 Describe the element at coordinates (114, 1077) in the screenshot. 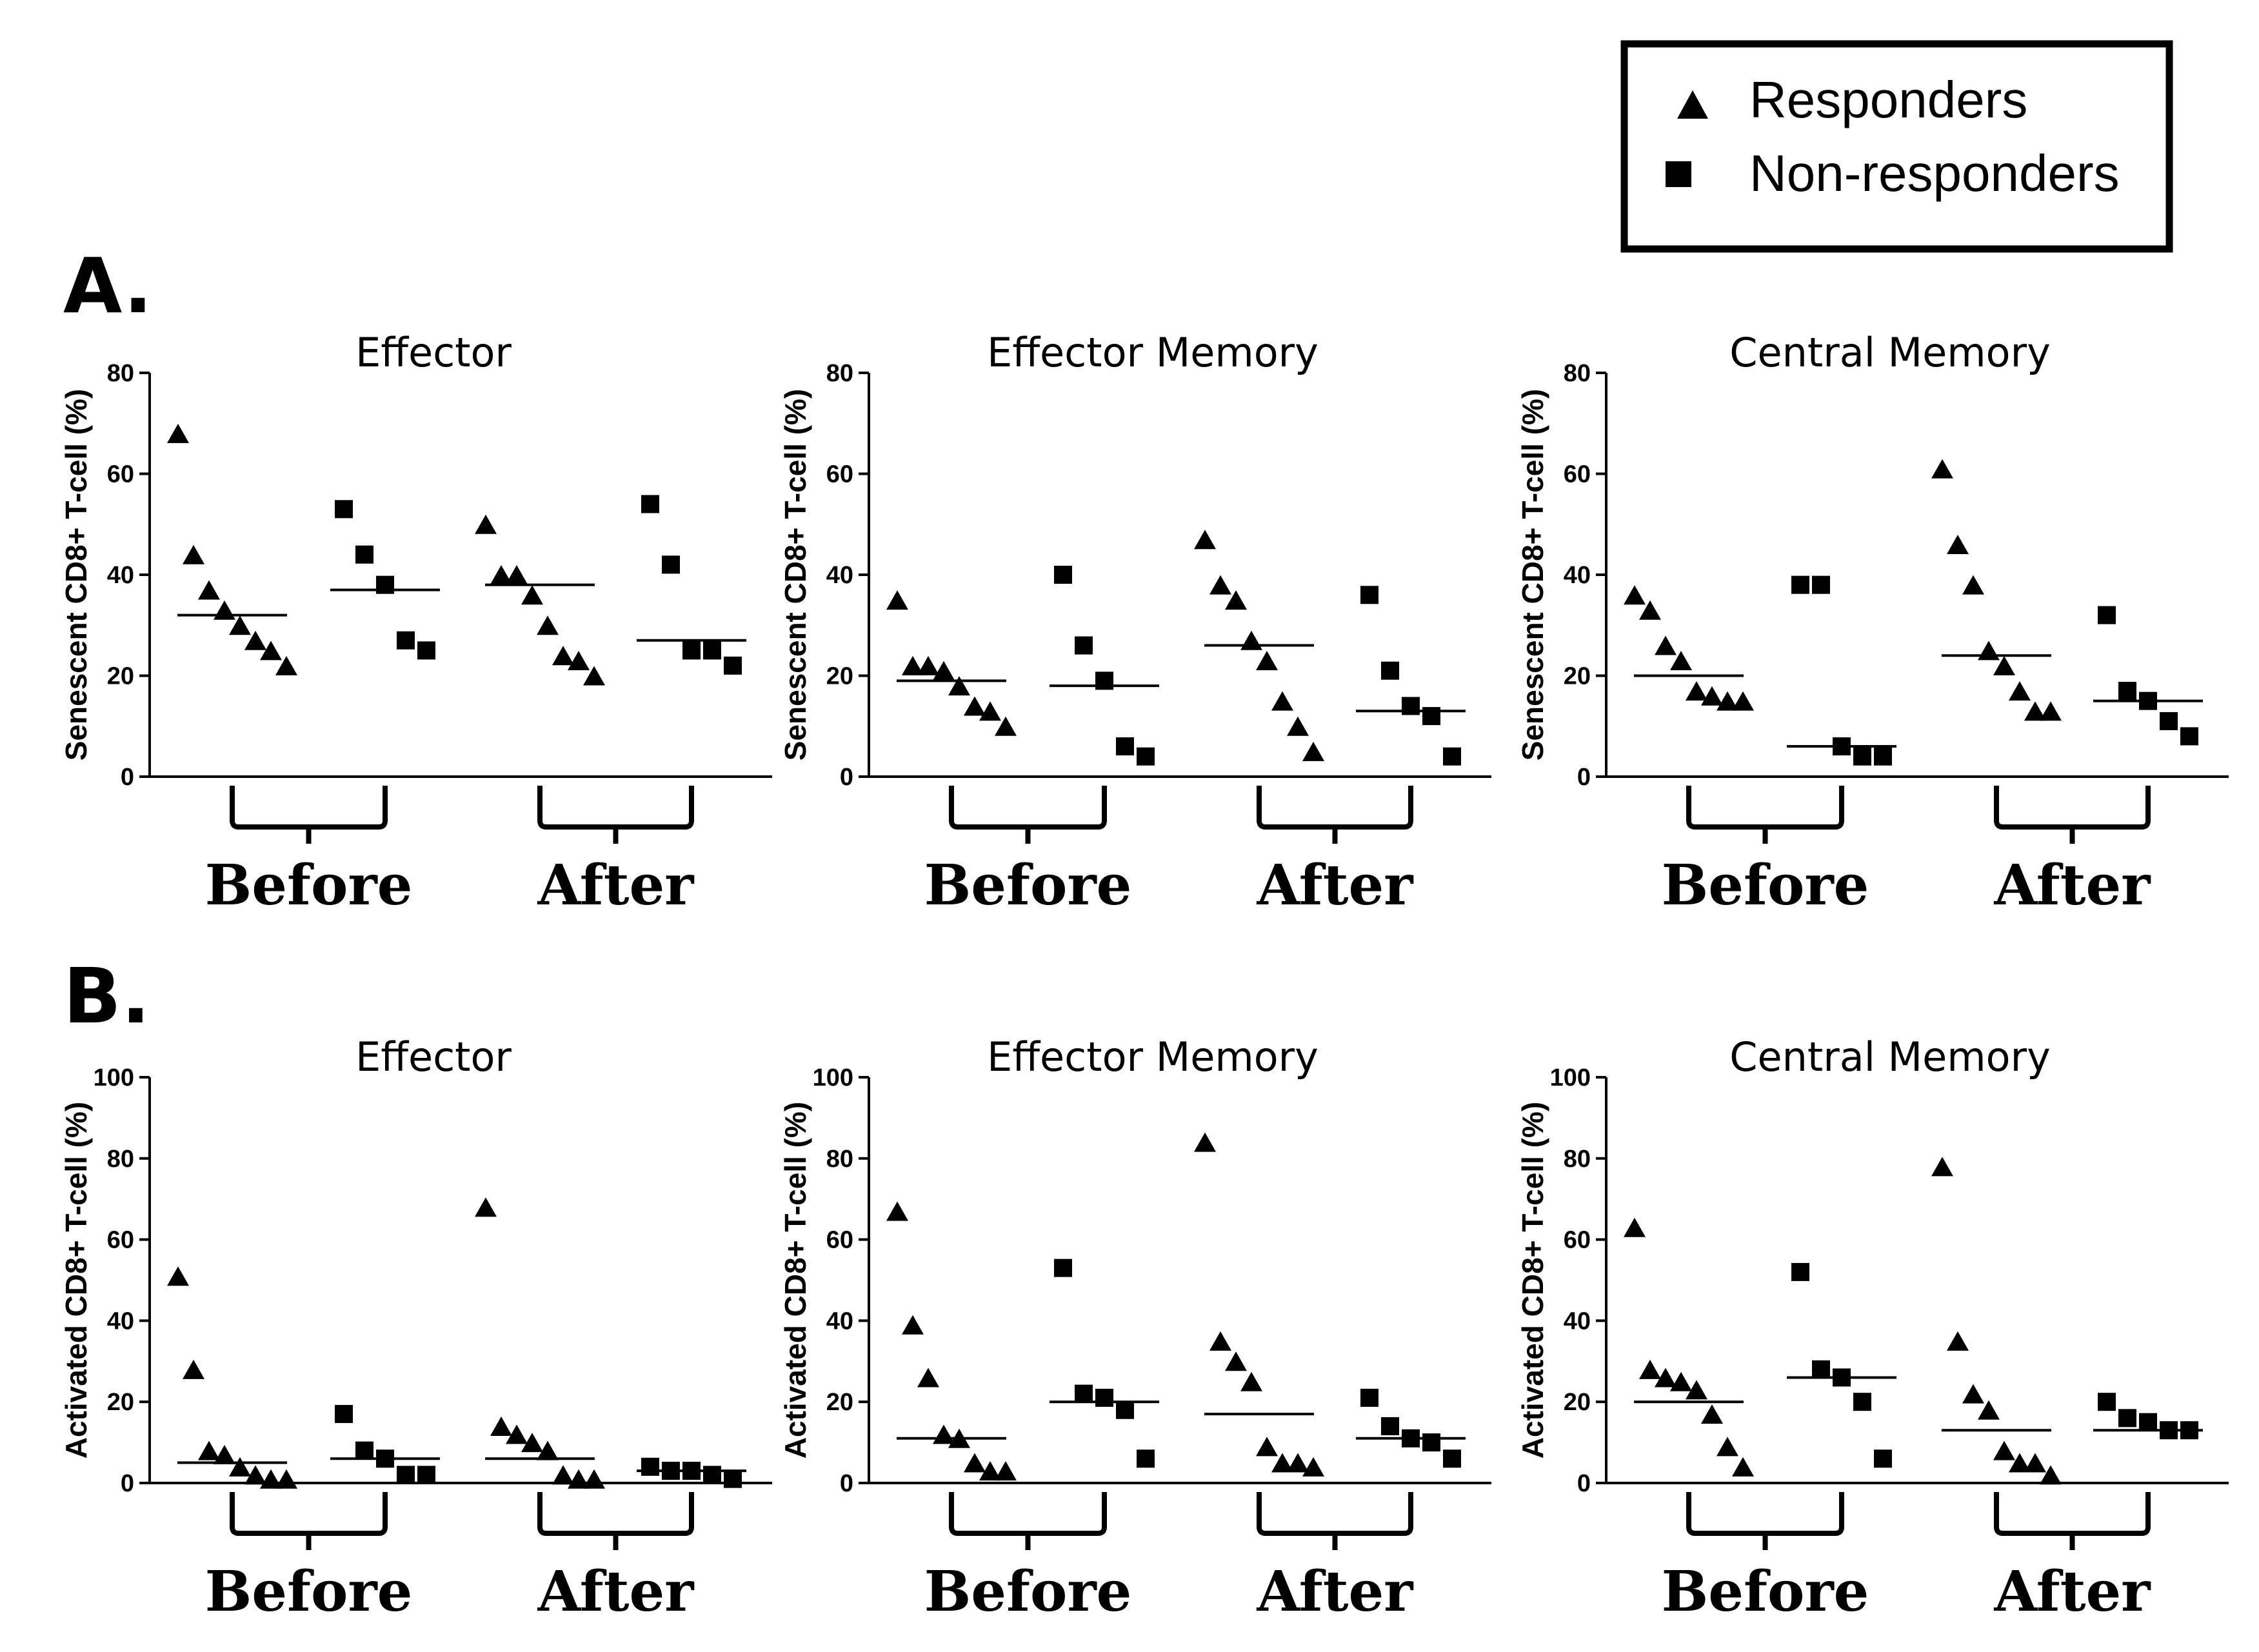

I see `y-tick-label: 100` at that location.